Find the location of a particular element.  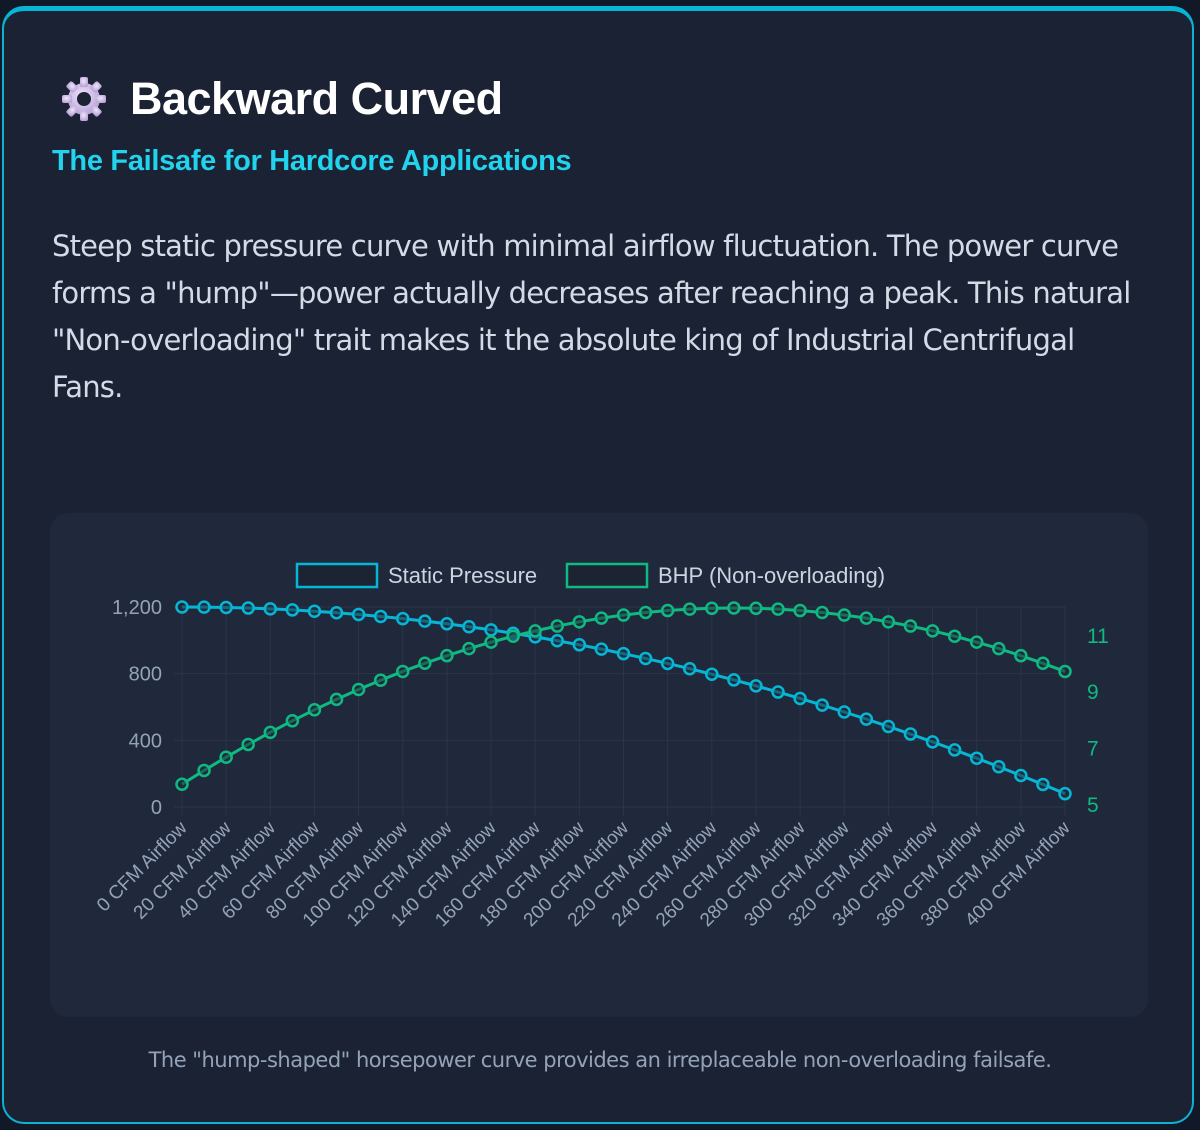

series-static-pressure is located at coordinates (623, 700).